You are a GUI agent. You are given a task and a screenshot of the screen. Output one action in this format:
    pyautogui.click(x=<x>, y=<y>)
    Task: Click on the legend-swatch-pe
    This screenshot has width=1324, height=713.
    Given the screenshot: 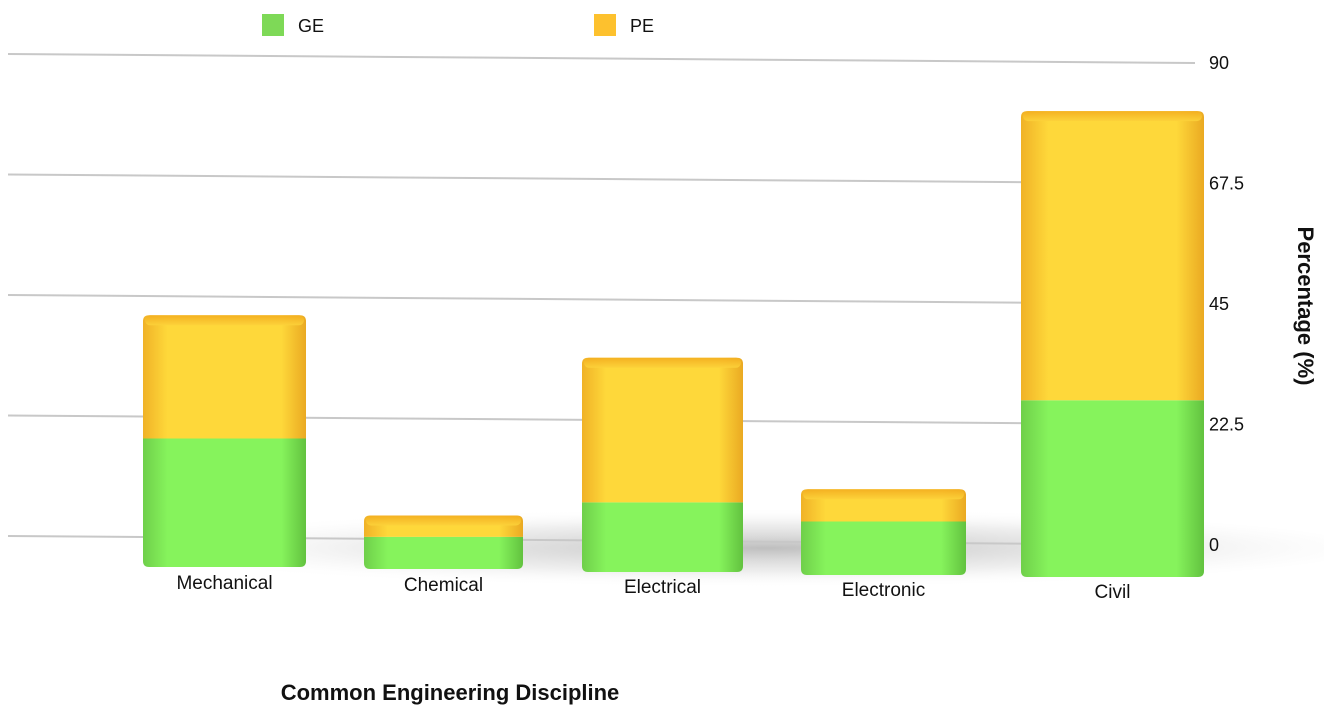 What is the action you would take?
    pyautogui.click(x=605, y=25)
    